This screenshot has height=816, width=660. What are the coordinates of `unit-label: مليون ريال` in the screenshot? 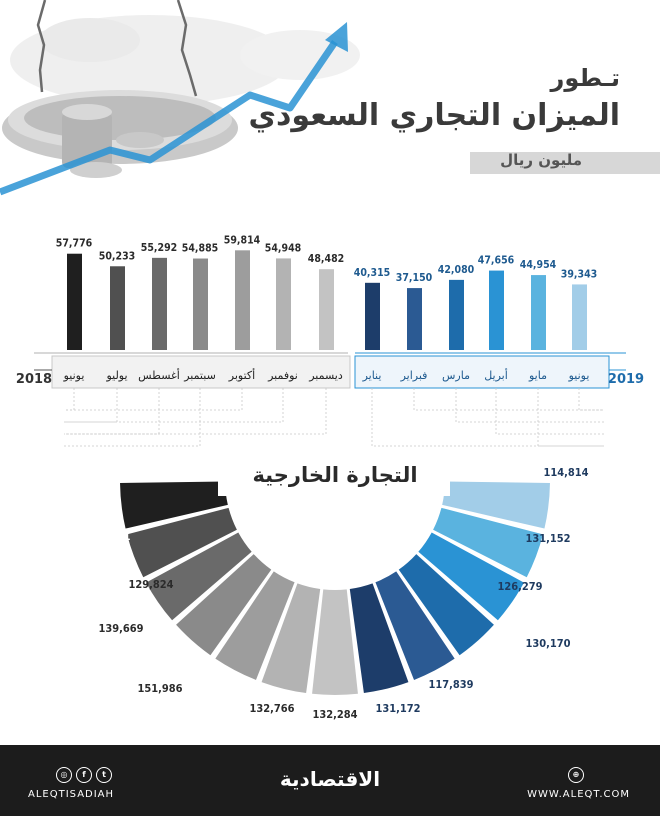 It's located at (541, 160).